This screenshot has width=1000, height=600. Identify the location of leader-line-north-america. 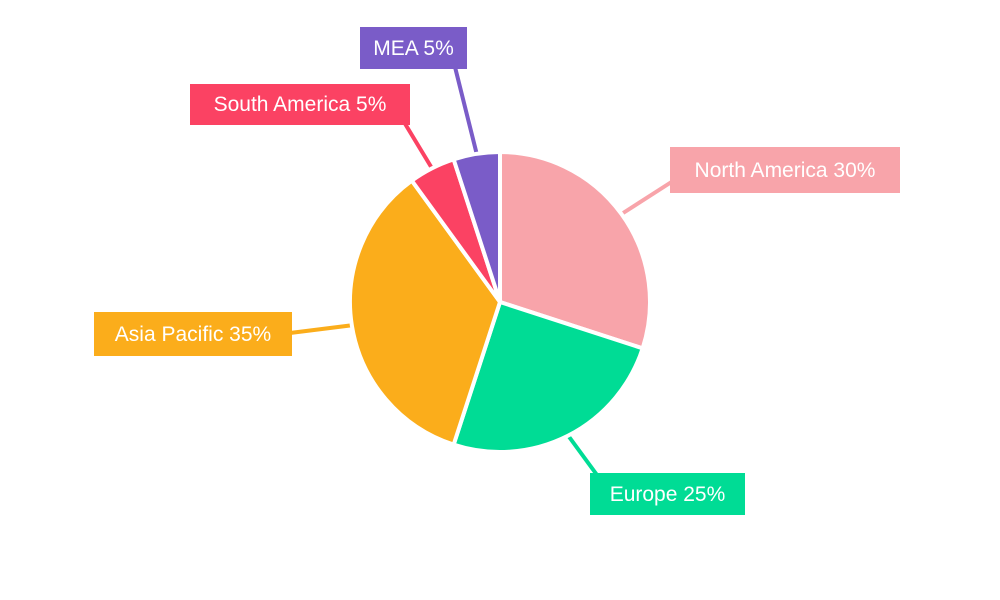
(646, 198).